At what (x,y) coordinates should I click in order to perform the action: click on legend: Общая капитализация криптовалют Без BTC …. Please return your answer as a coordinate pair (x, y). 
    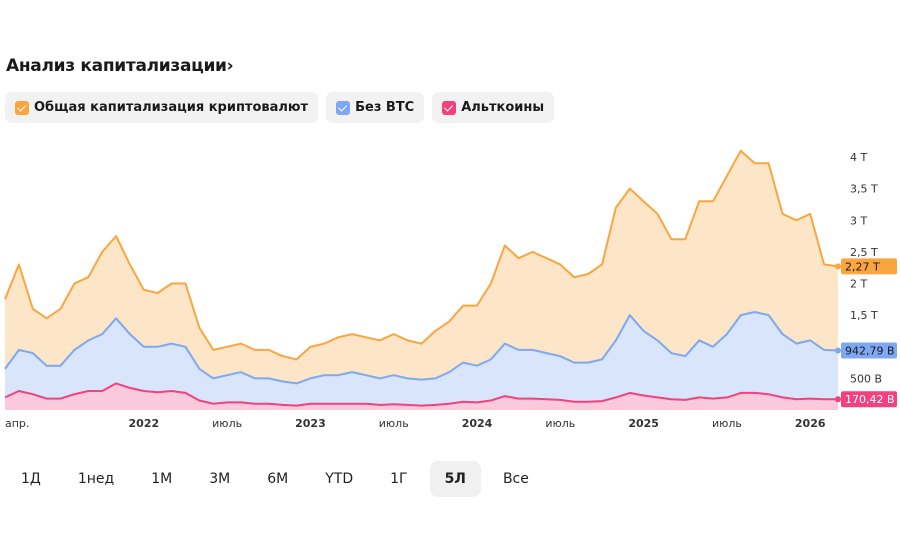
    Looking at the image, I should click on (280, 107).